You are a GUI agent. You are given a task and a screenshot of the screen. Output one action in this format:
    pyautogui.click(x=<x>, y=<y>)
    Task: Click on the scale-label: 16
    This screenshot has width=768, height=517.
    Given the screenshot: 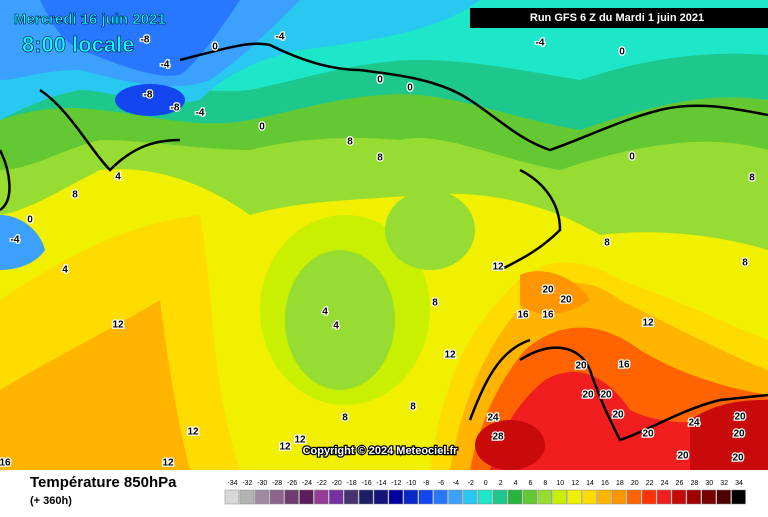 What is the action you would take?
    pyautogui.click(x=605, y=483)
    